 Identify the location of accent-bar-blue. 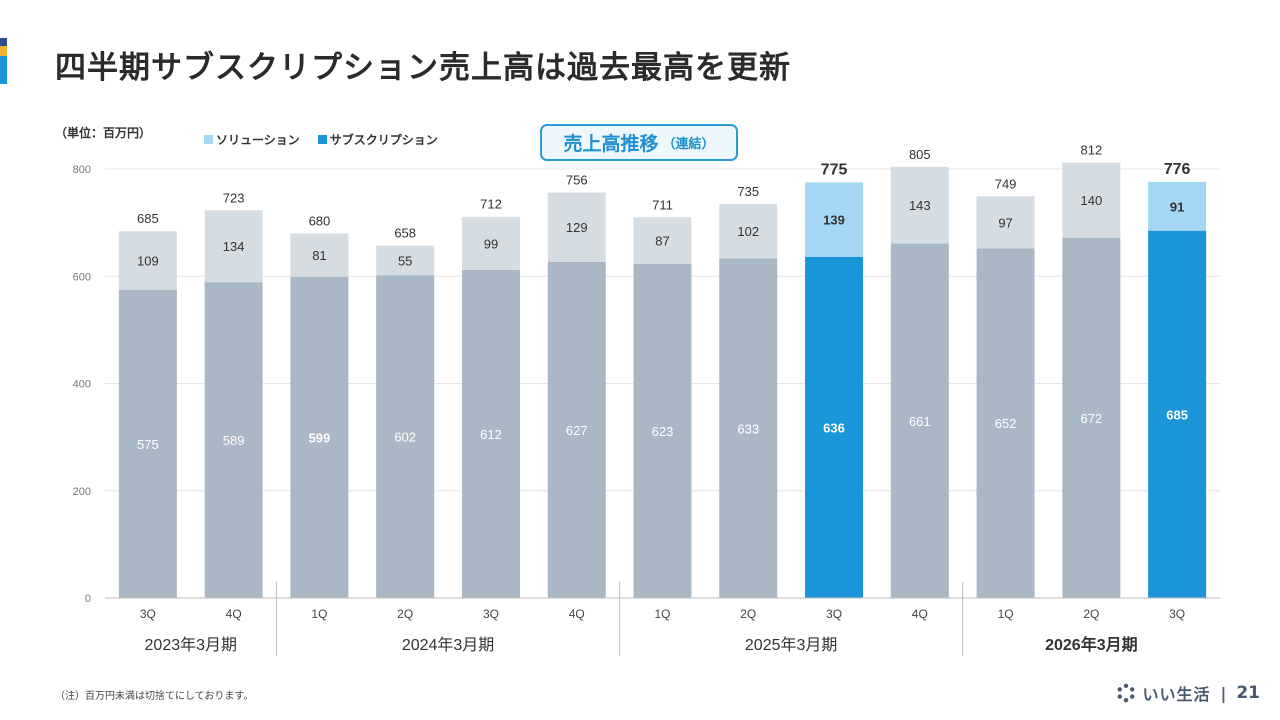
(3, 70).